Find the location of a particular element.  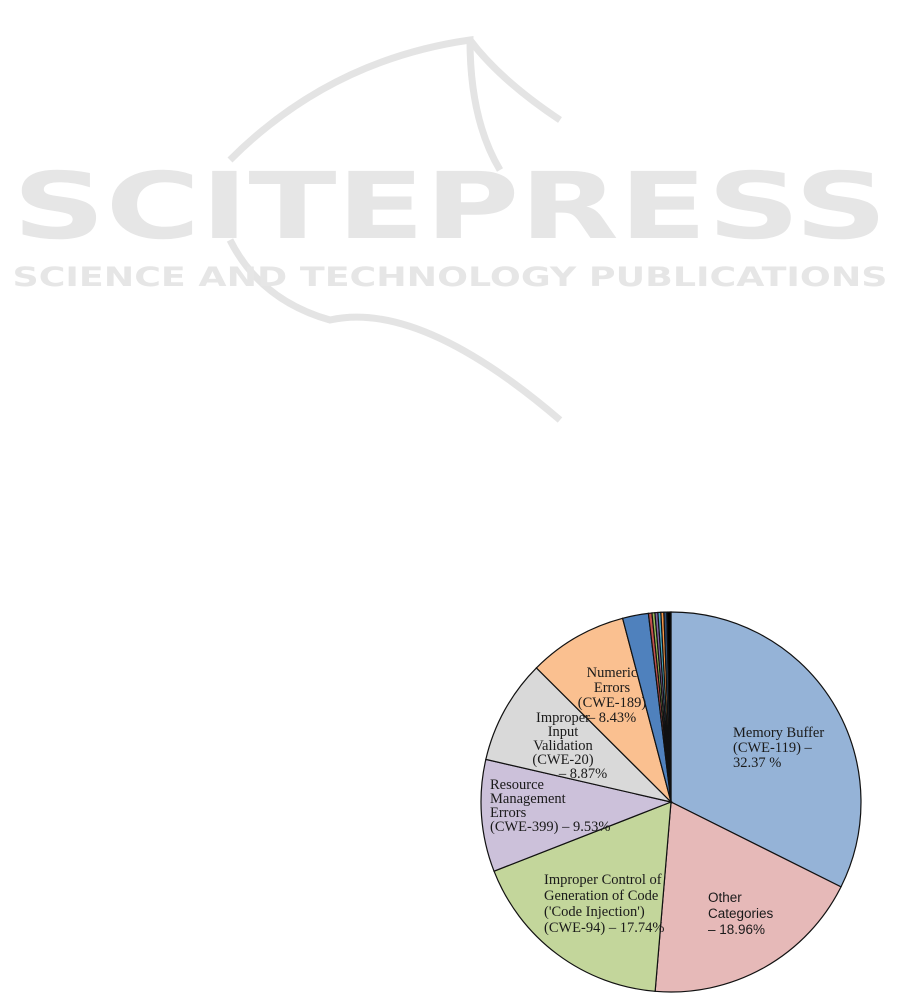

label-memory-buffer: Memory Buffer (CWE-119) – 32.37 % is located at coordinates (778, 748).